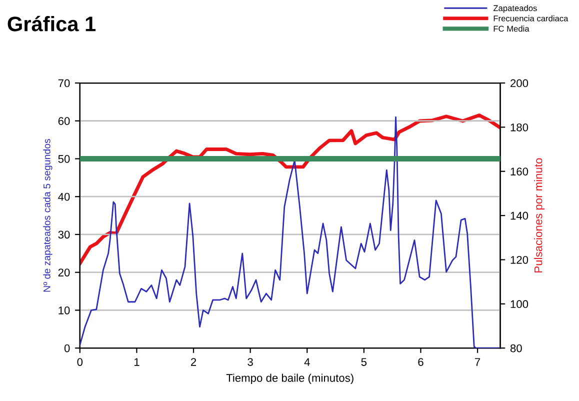 The height and width of the screenshot is (401, 579). Describe the element at coordinates (64, 234) in the screenshot. I see `y-tick-label: 30` at that location.